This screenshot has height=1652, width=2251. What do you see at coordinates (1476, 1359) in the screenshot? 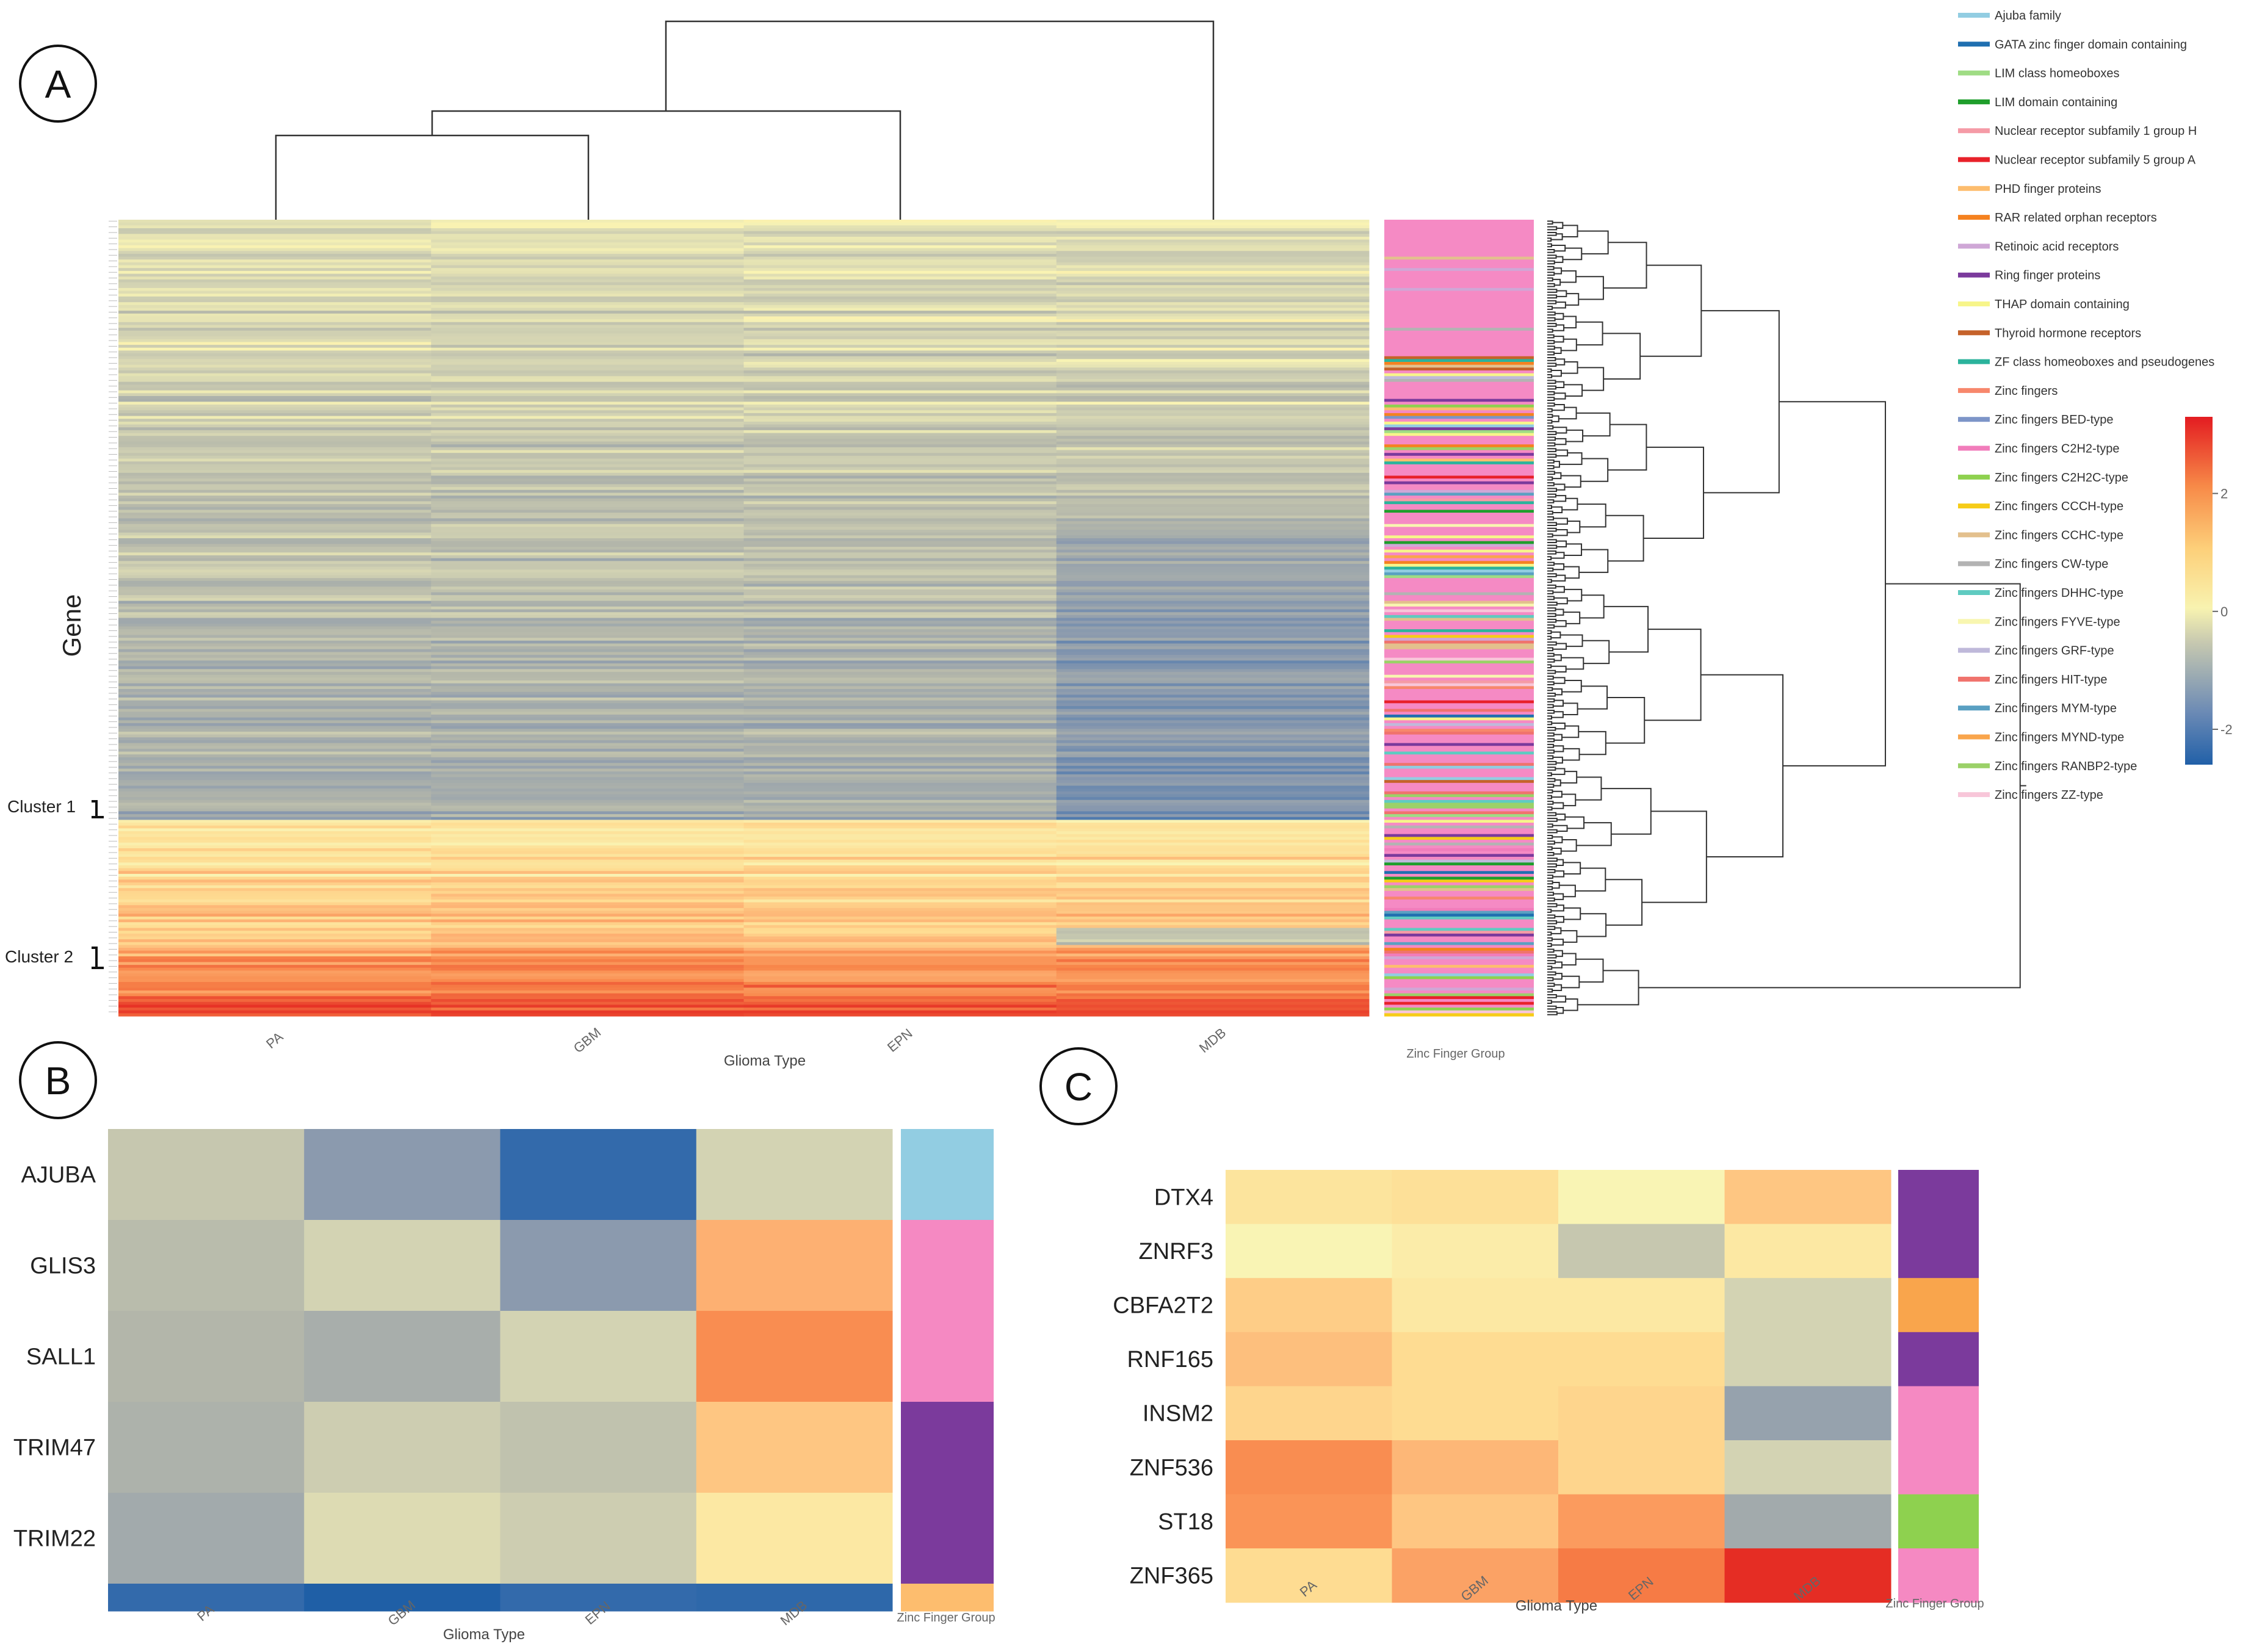
I see `heatmap-c-cell` at bounding box center [1476, 1359].